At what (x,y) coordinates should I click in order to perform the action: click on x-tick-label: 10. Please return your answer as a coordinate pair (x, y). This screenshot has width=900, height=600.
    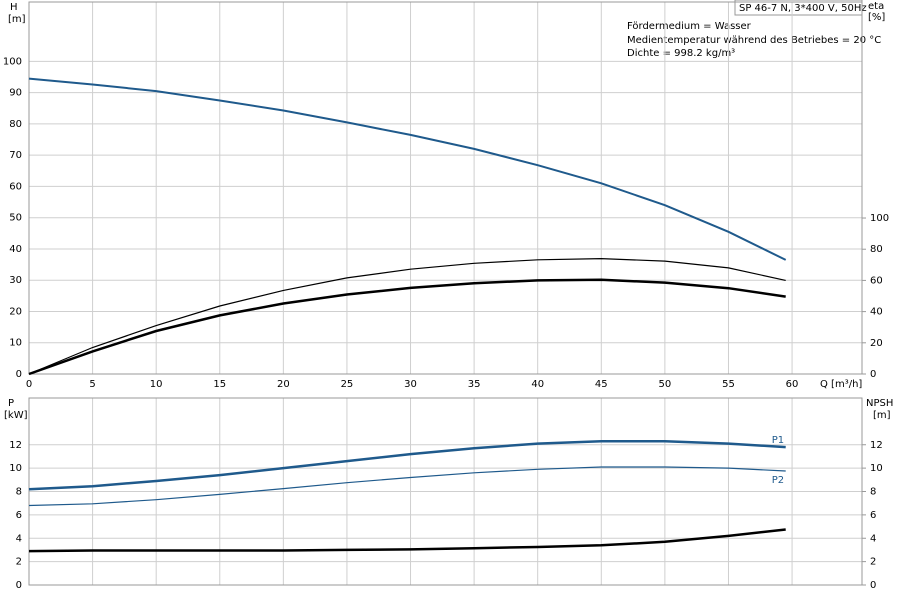
    Looking at the image, I should click on (156, 384).